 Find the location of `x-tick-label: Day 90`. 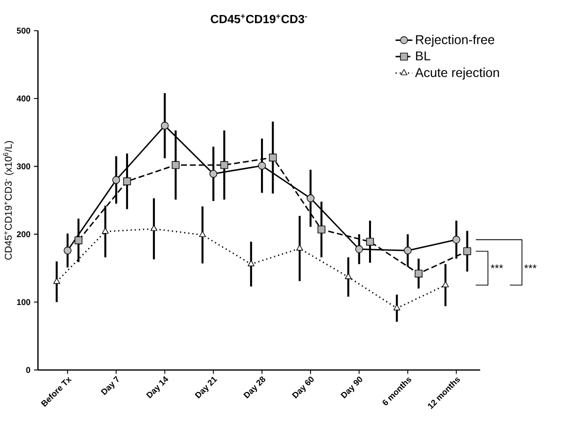

x-tick-label: Day 90 is located at coordinates (351, 387).